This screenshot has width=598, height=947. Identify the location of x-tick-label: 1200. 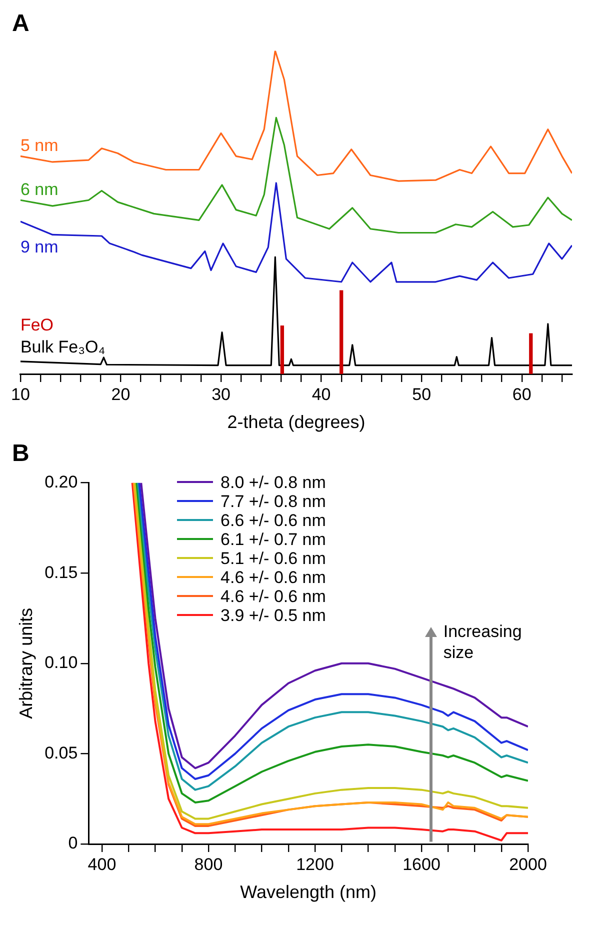
(315, 864).